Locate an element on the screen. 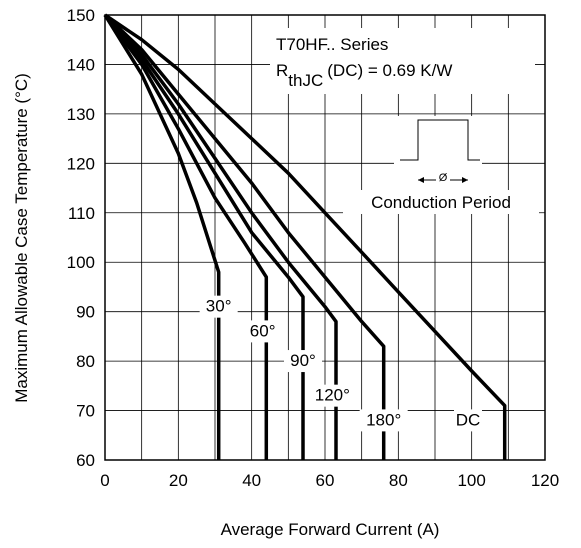 This screenshot has width=581, height=548. series-annotation: T70HF.. Series RthJC(DC) = 0.69 K/W is located at coordinates (402, 61).